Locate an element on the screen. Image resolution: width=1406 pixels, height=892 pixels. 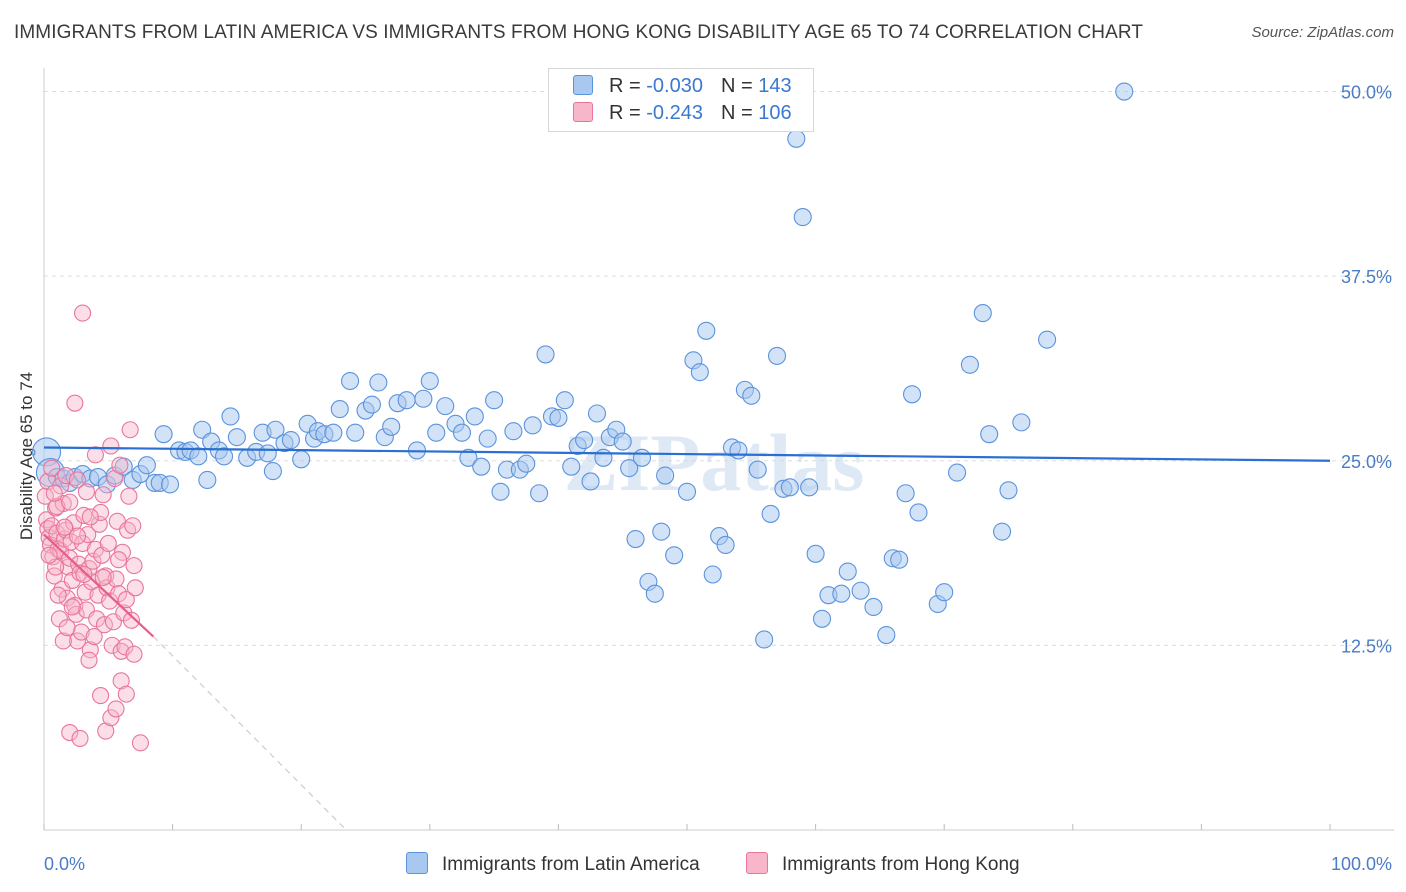
legend-swatch-blue is located at coordinates (583, 85).